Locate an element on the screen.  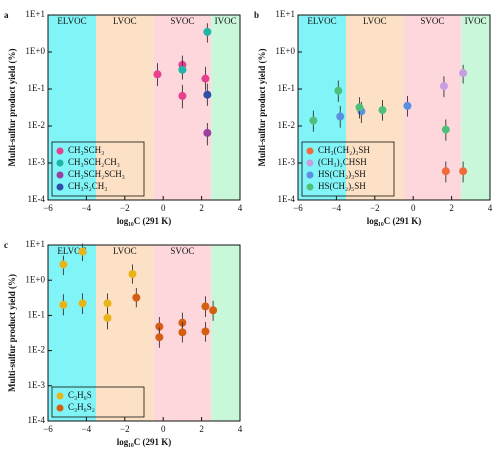
region-label: IVOC is located at coordinates (226, 21).